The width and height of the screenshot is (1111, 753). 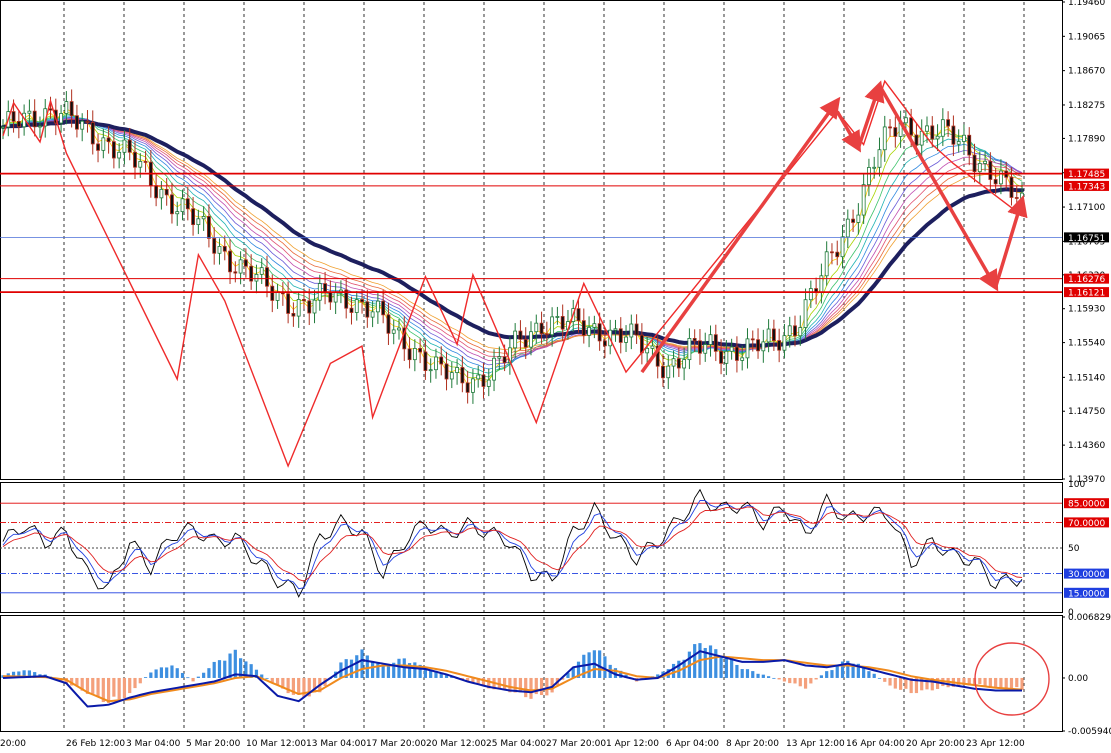 What do you see at coordinates (1086, 237) in the screenshot?
I see `current-price-tag` at bounding box center [1086, 237].